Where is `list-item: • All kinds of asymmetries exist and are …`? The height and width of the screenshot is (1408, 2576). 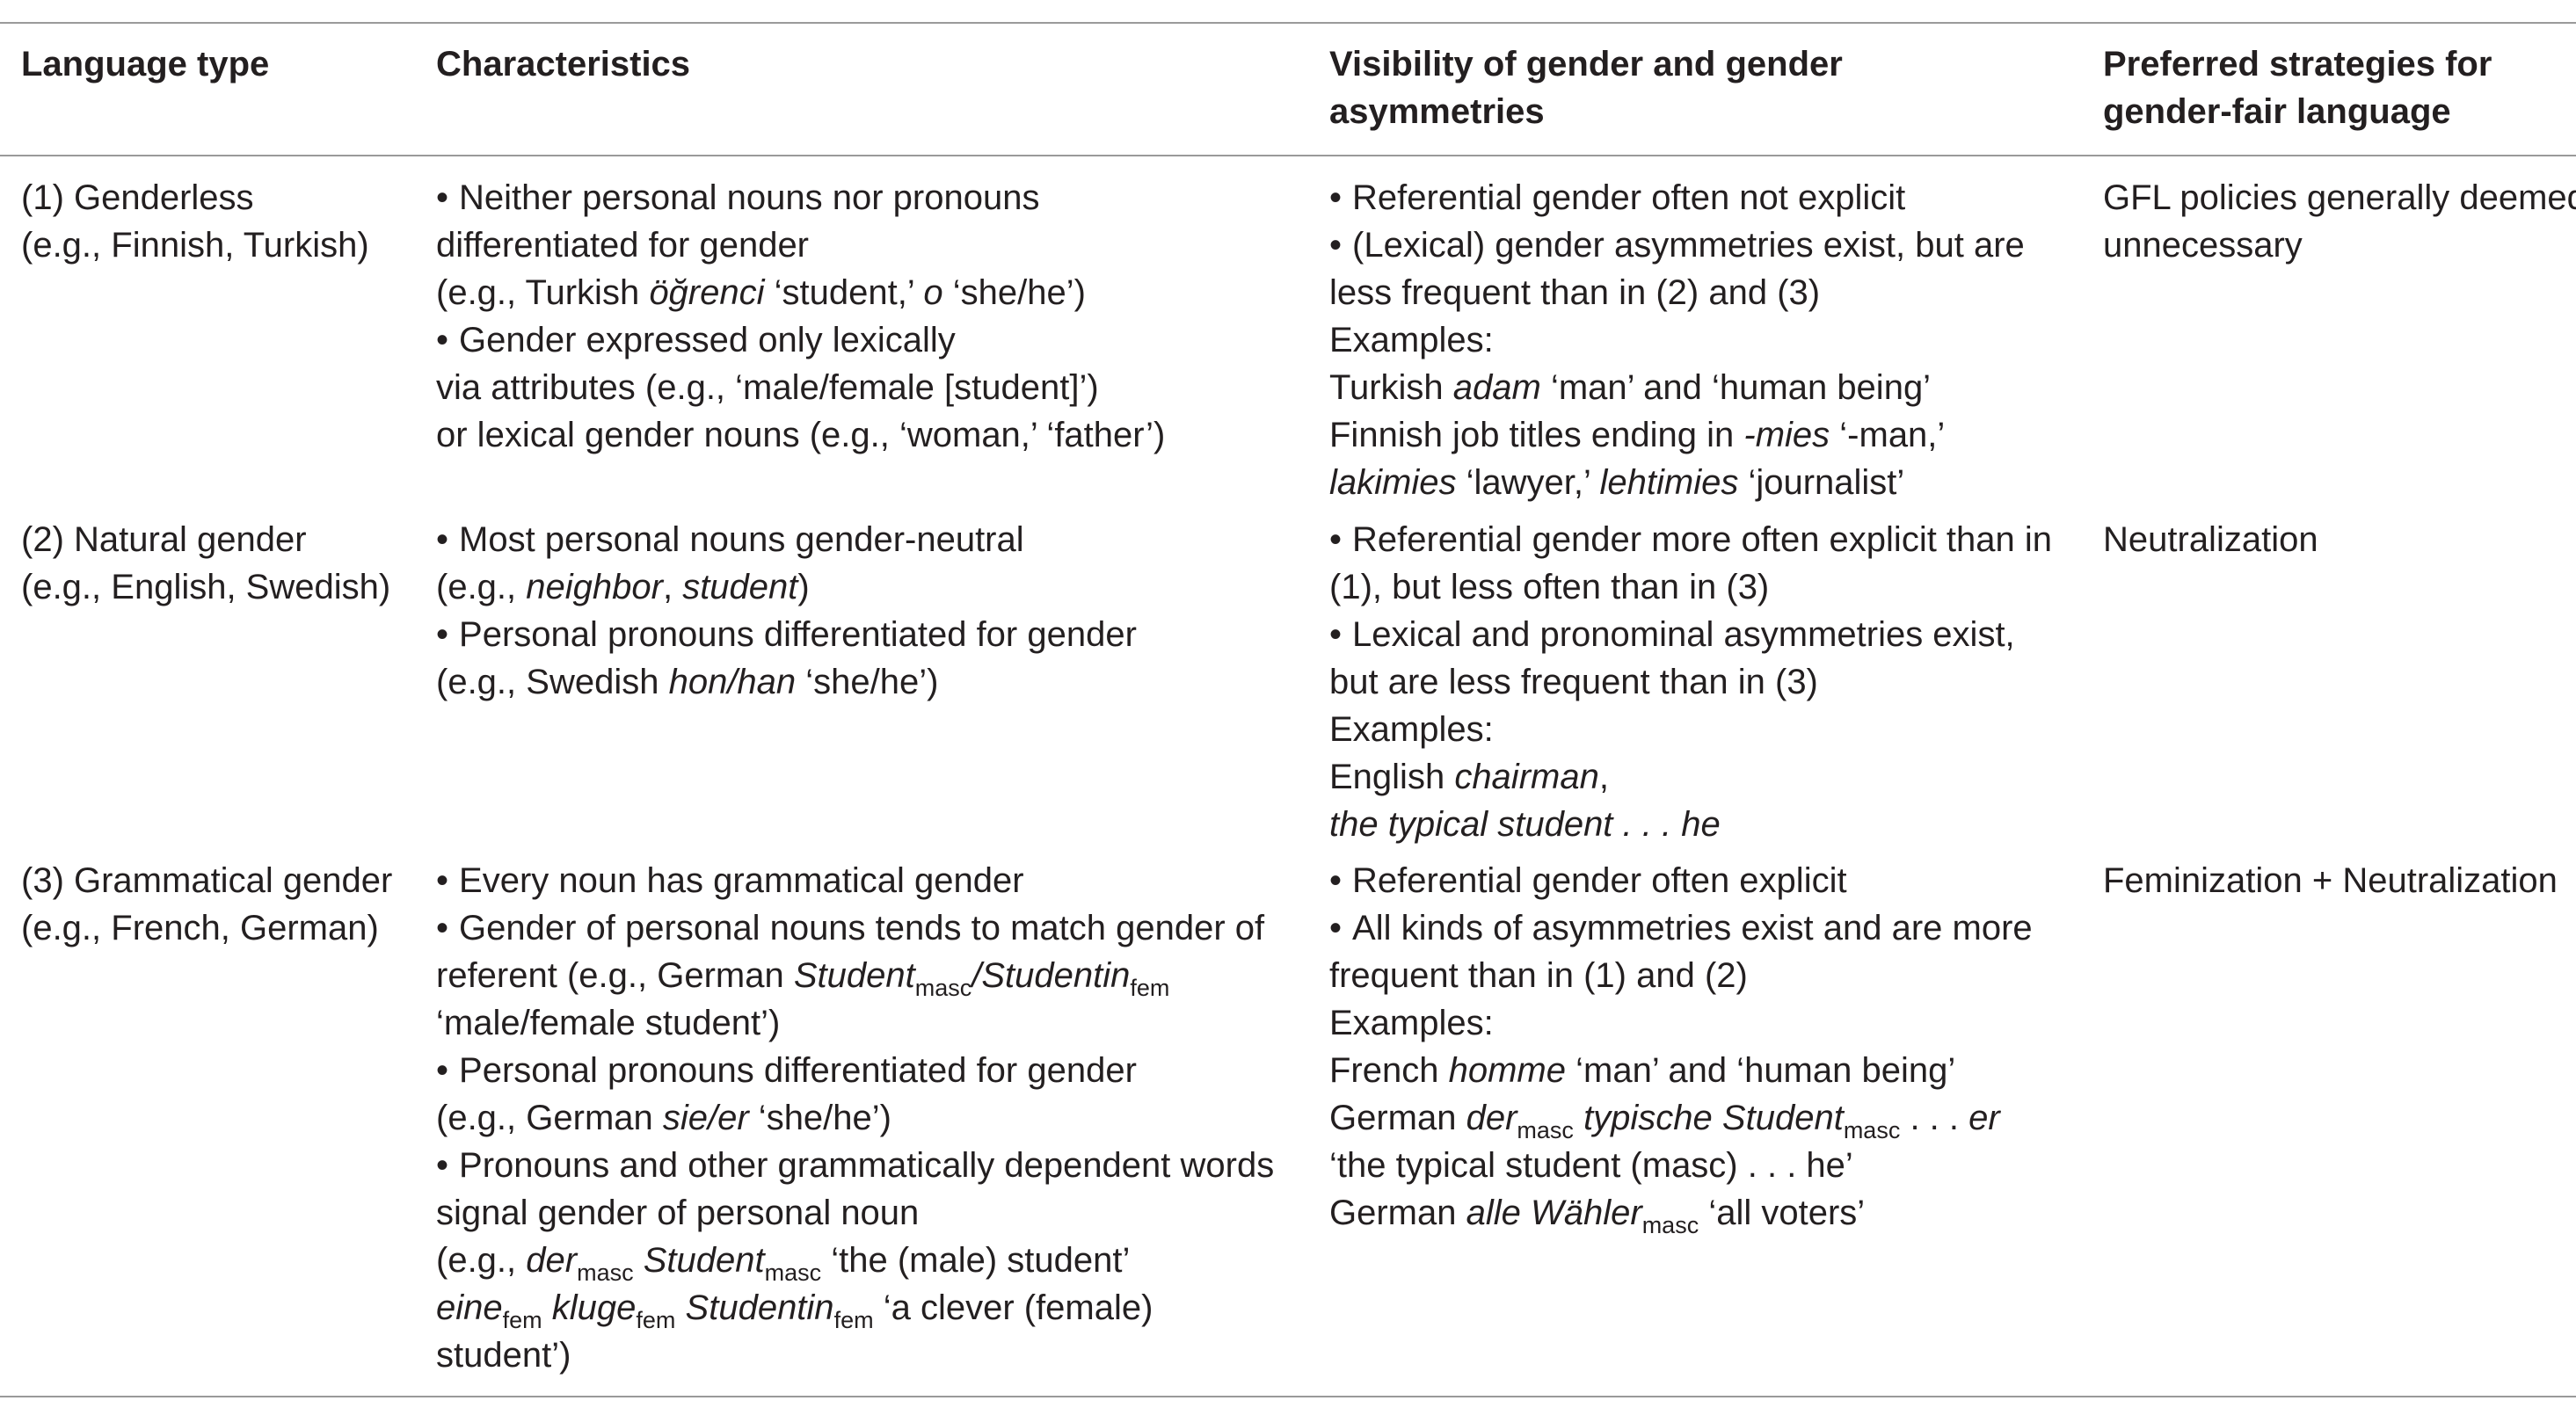
list-item: • All kinds of asymmetries exist and are … is located at coordinates (1681, 928).